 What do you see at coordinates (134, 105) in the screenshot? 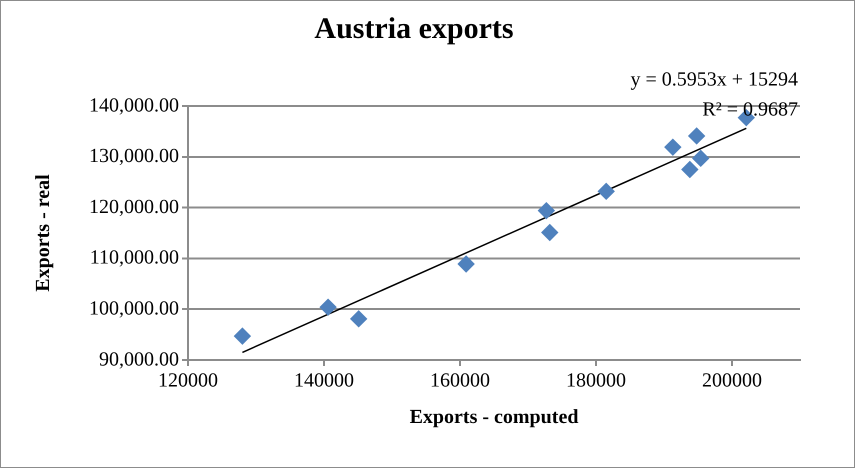
I see `y-tick-label: 140,000.00` at bounding box center [134, 105].